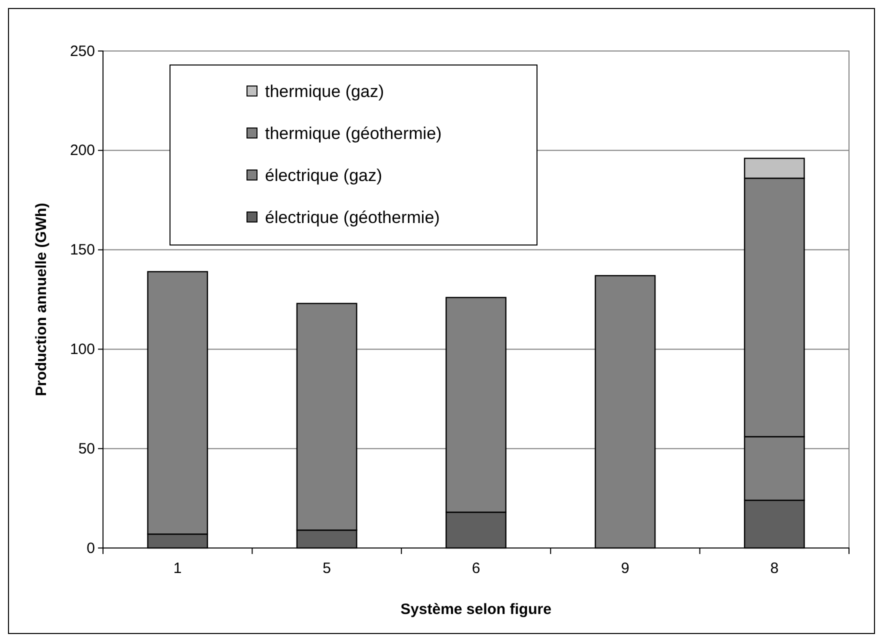 The image size is (885, 641). What do you see at coordinates (177, 568) in the screenshot?
I see `x-tick-label: 1` at bounding box center [177, 568].